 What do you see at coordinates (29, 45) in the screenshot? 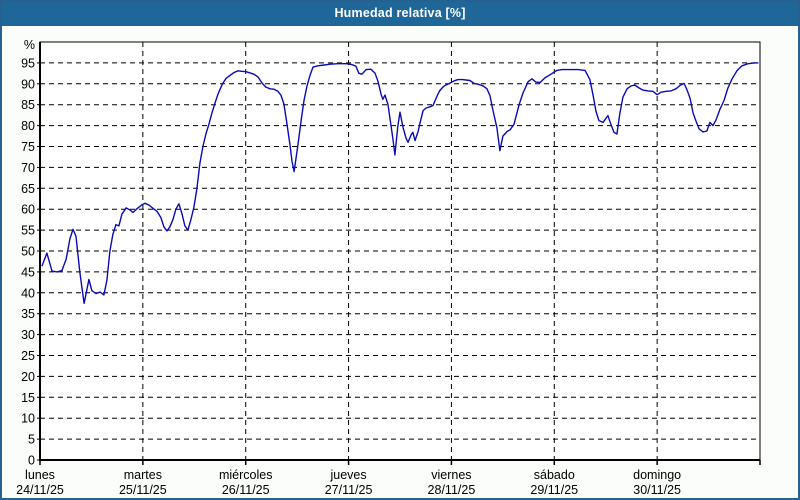
I see `y-axis-unit-label: %` at bounding box center [29, 45].